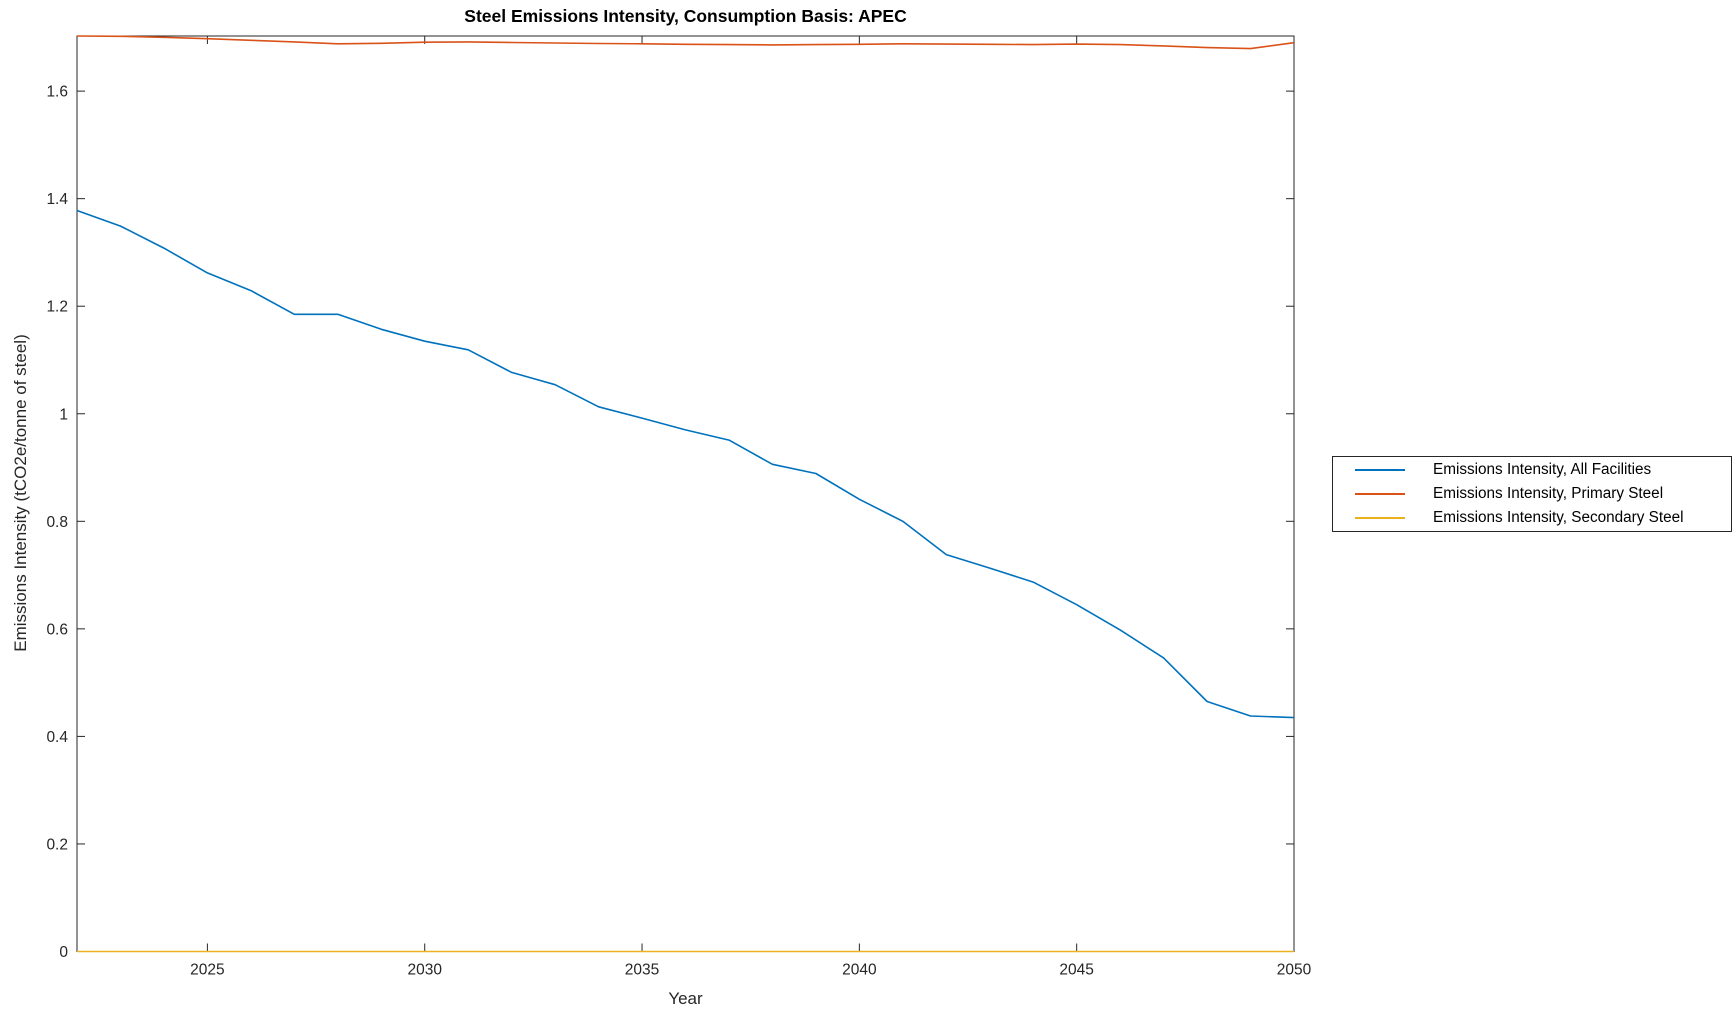 The height and width of the screenshot is (1021, 1736). I want to click on x-tick-label: 2025, so click(207, 970).